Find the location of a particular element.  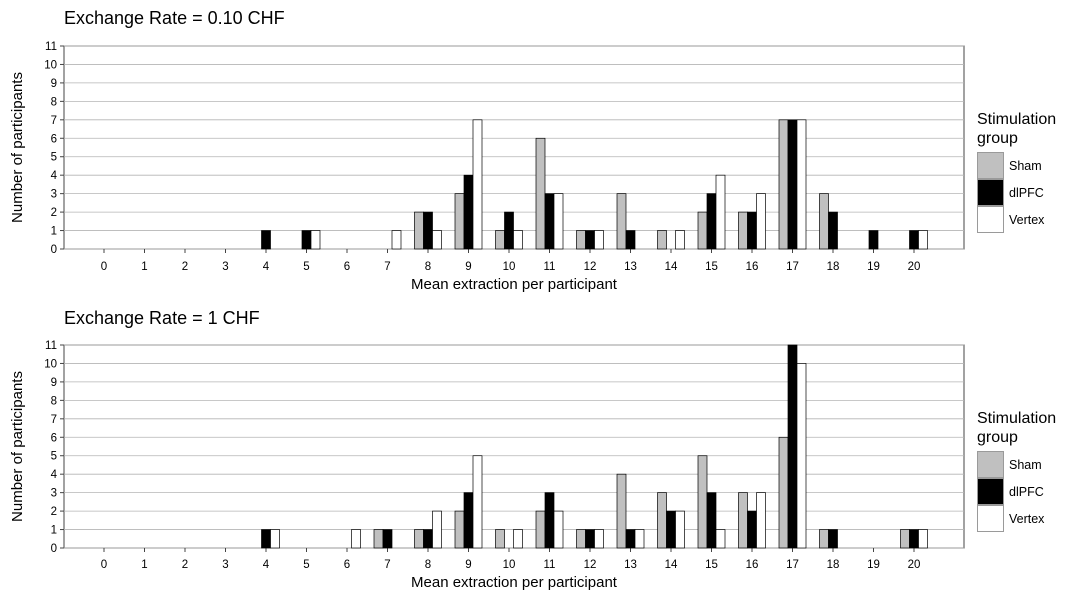

y-tick-label: 3 is located at coordinates (54, 195).